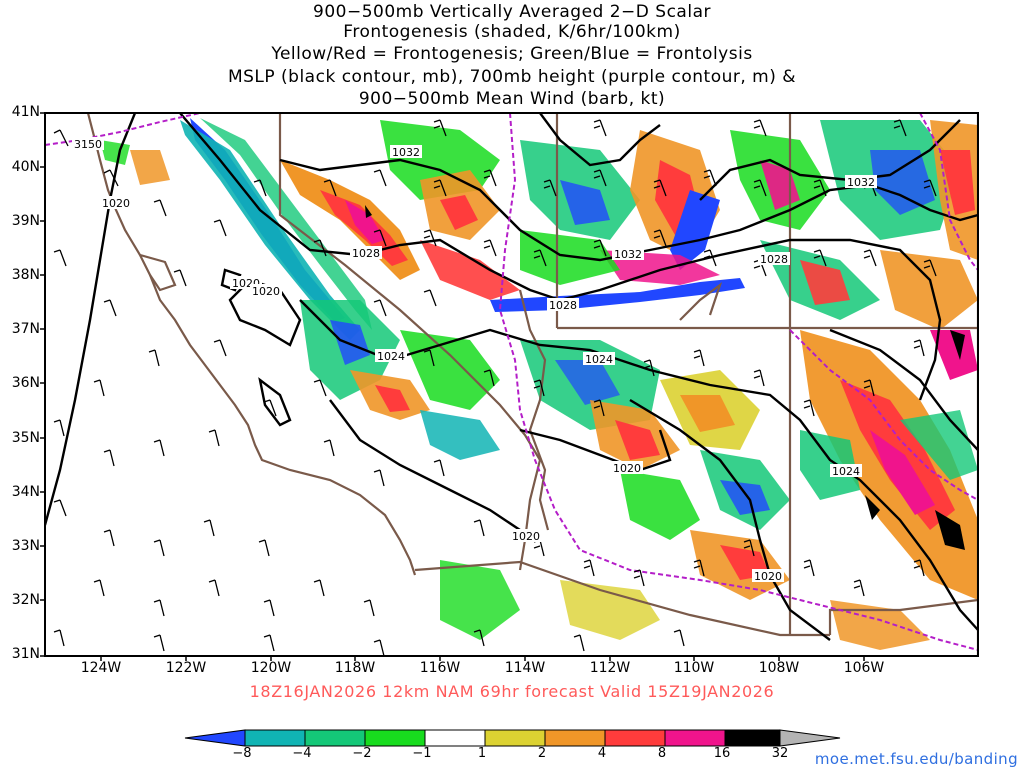 Image resolution: width=1024 pixels, height=768 pixels. I want to click on lat-label-37n: 37N, so click(25, 329).